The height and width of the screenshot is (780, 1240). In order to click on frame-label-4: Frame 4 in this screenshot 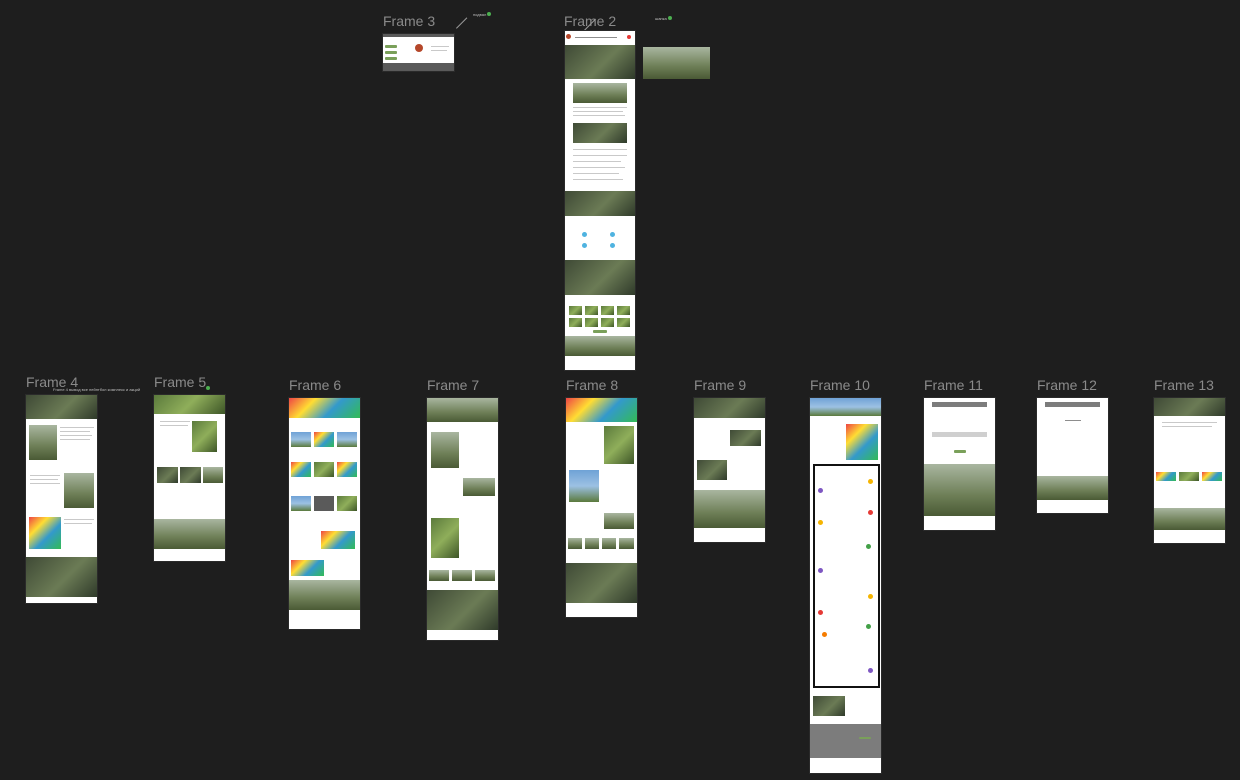, I will do `click(52, 382)`.